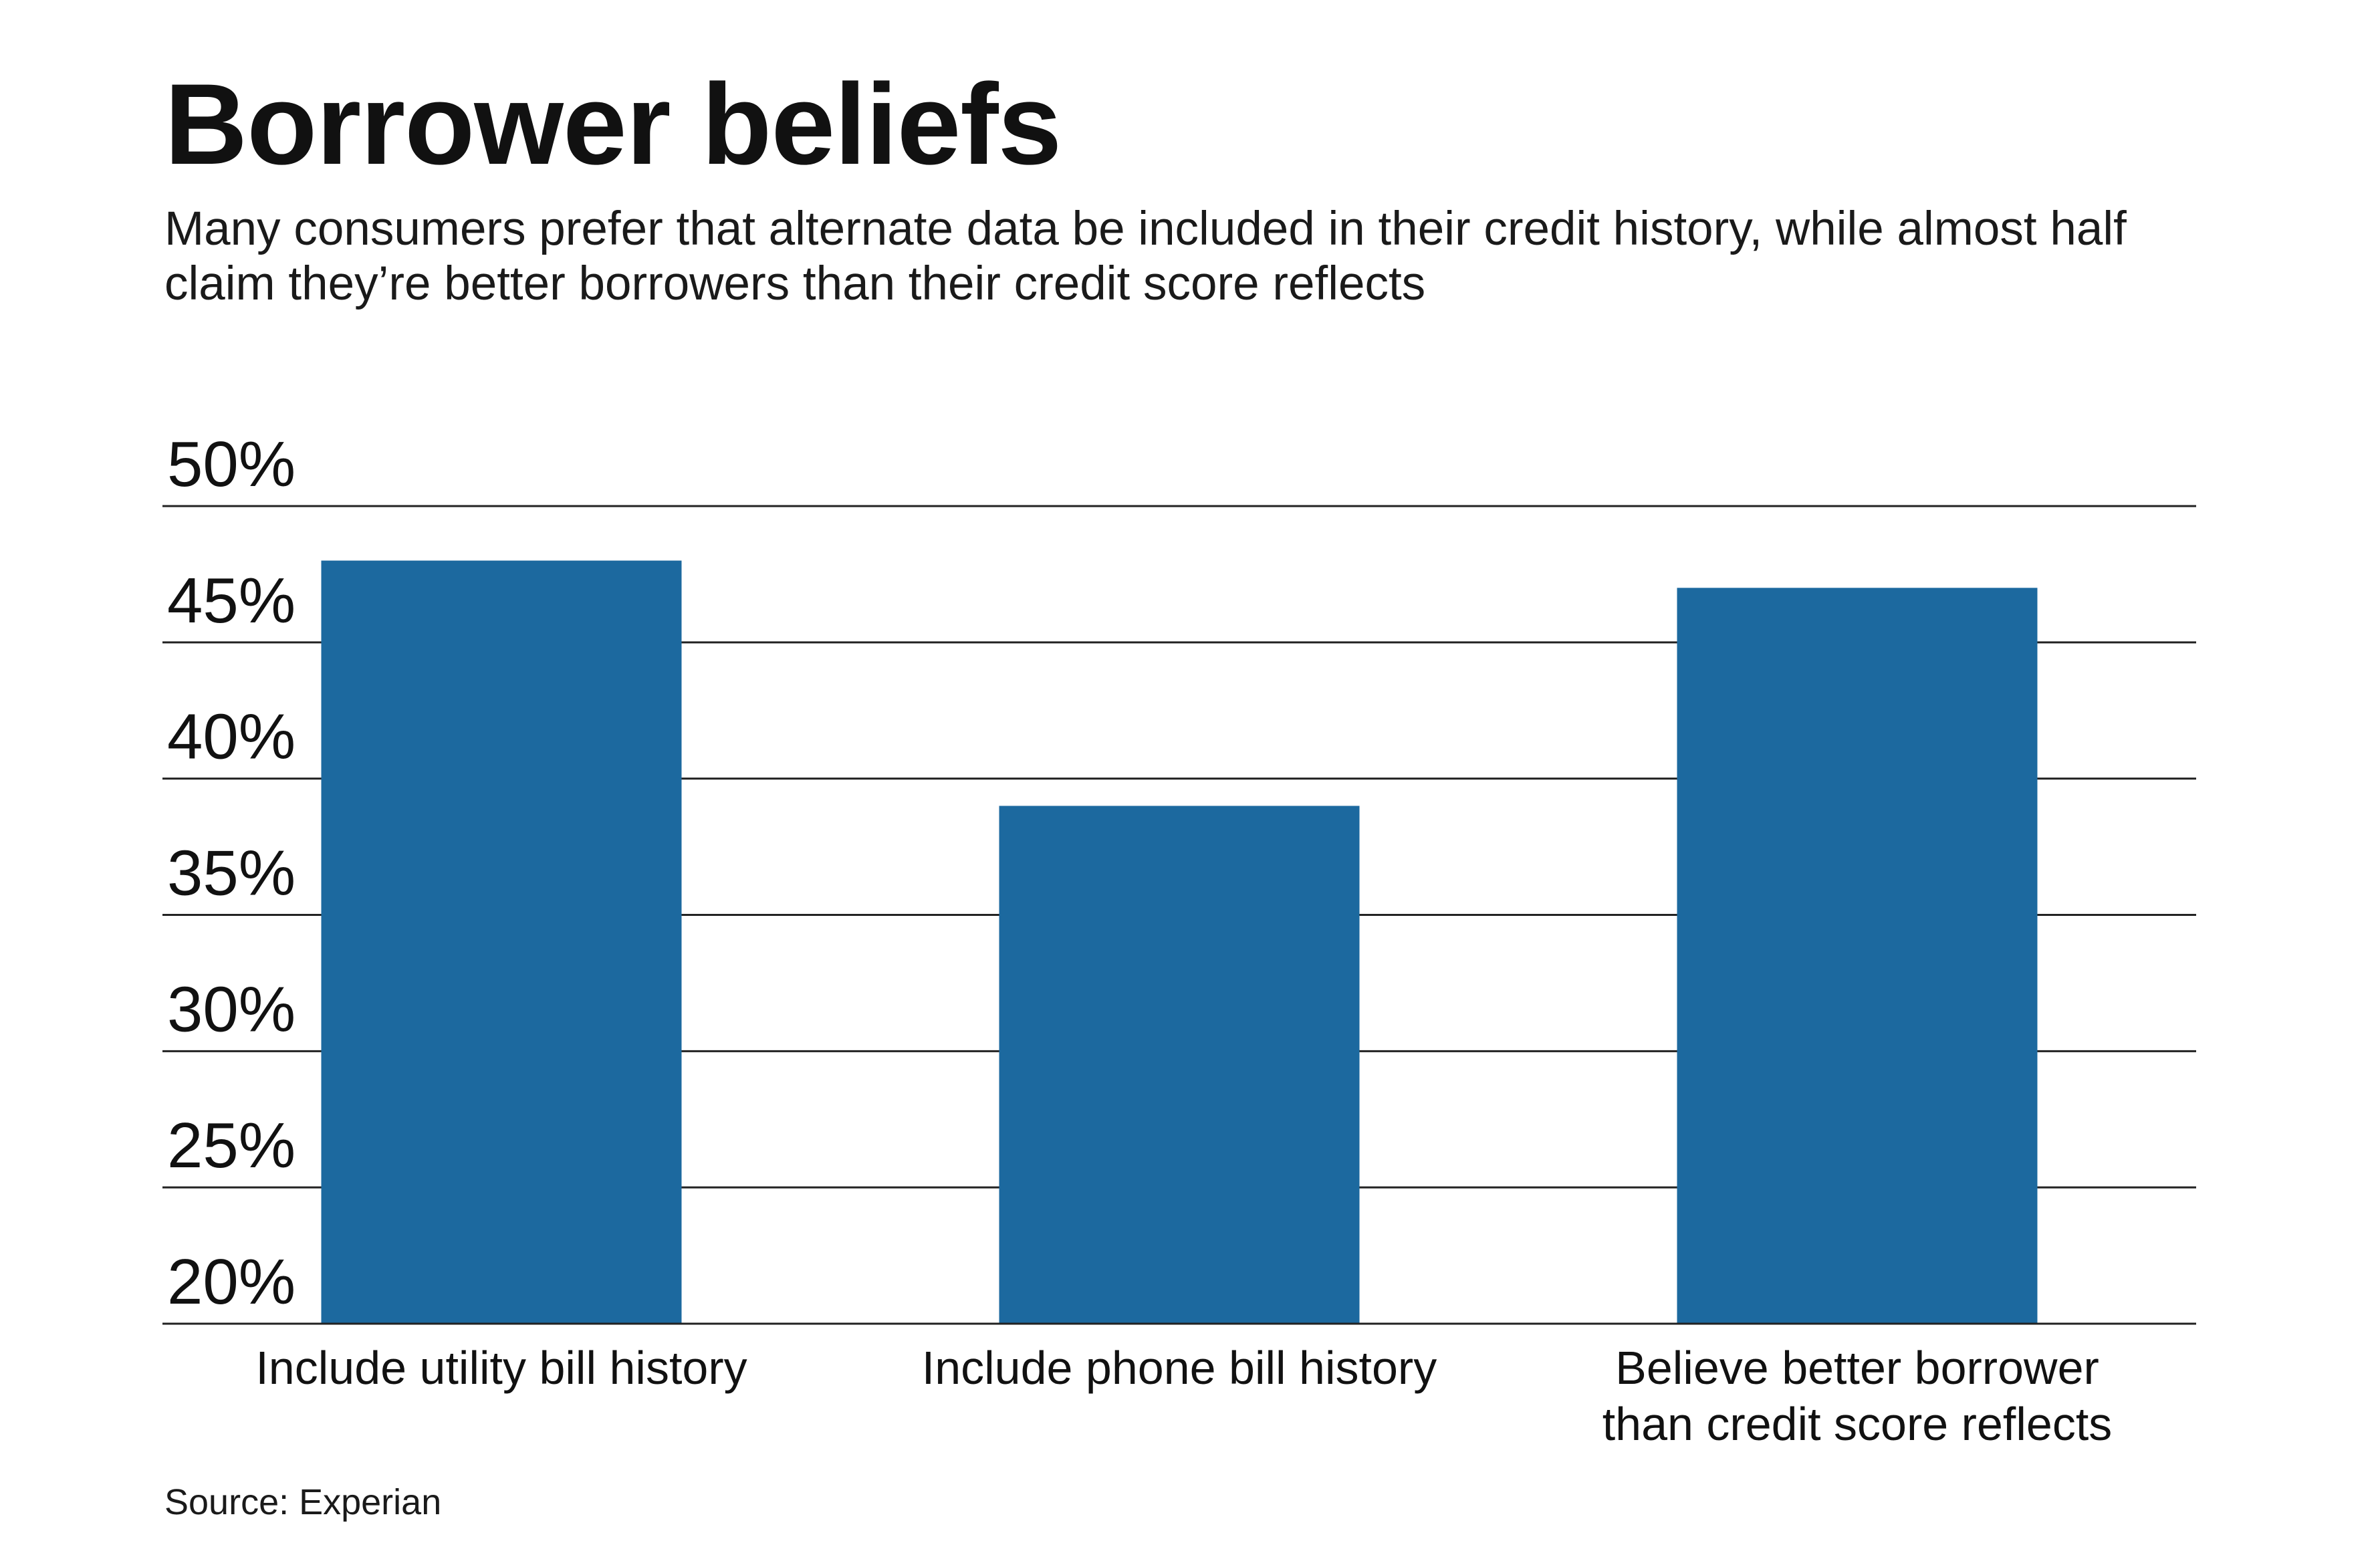  I want to click on y-tick-label: 50%, so click(231, 464).